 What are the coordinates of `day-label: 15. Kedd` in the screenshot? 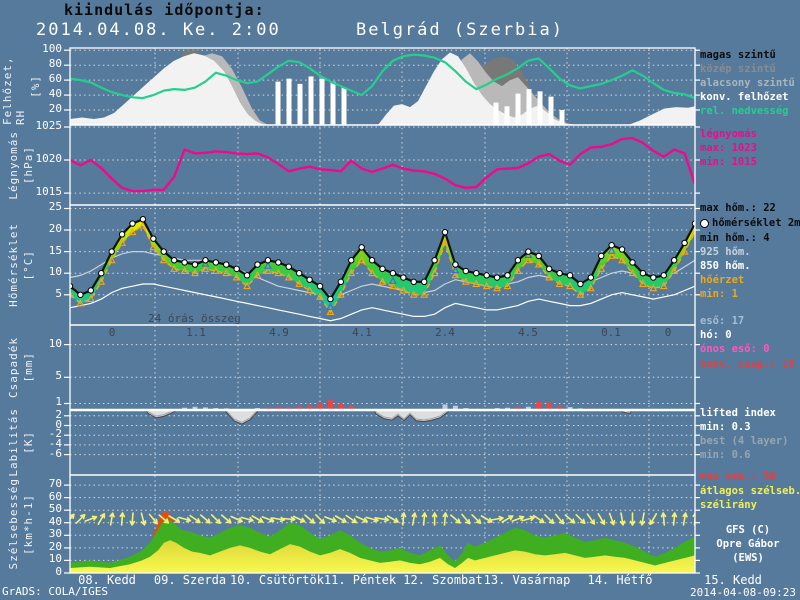 It's located at (733, 580).